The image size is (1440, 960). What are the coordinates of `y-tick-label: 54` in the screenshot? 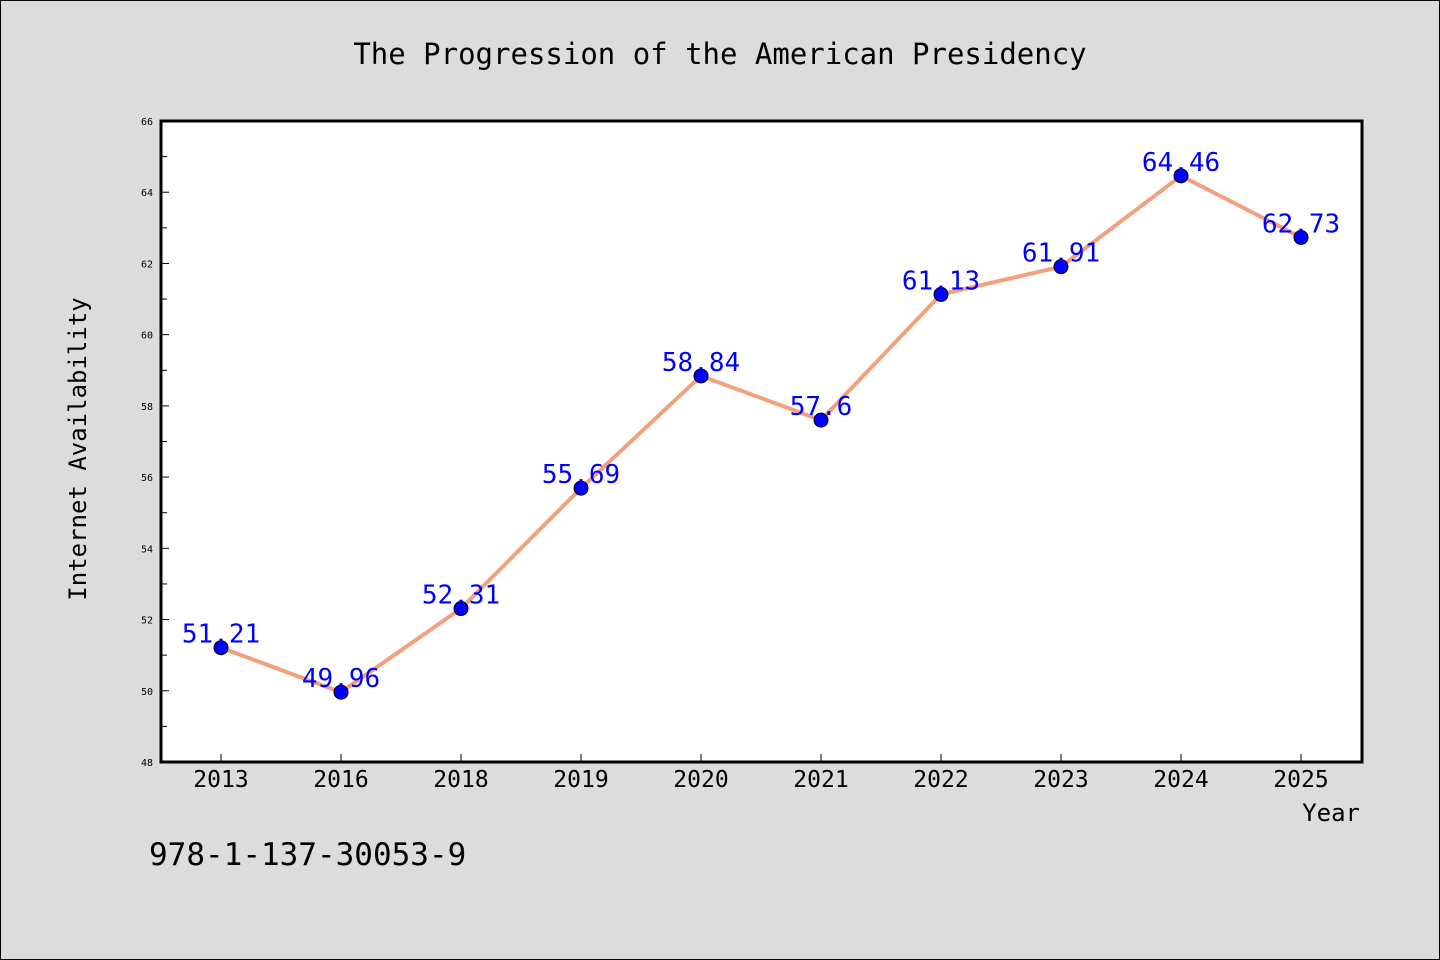 It's located at (147, 549).